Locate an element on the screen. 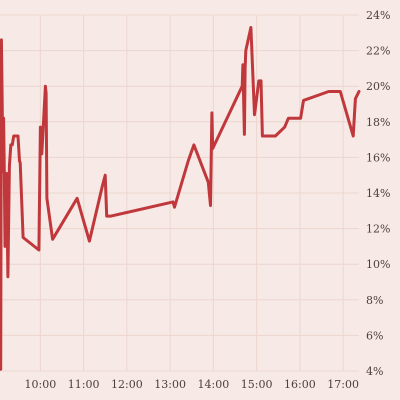 The width and height of the screenshot is (400, 400). x-axis: 10:00 11:00 12:00 13:00 14:00 15:00 16:00 17:00 is located at coordinates (192, 384).